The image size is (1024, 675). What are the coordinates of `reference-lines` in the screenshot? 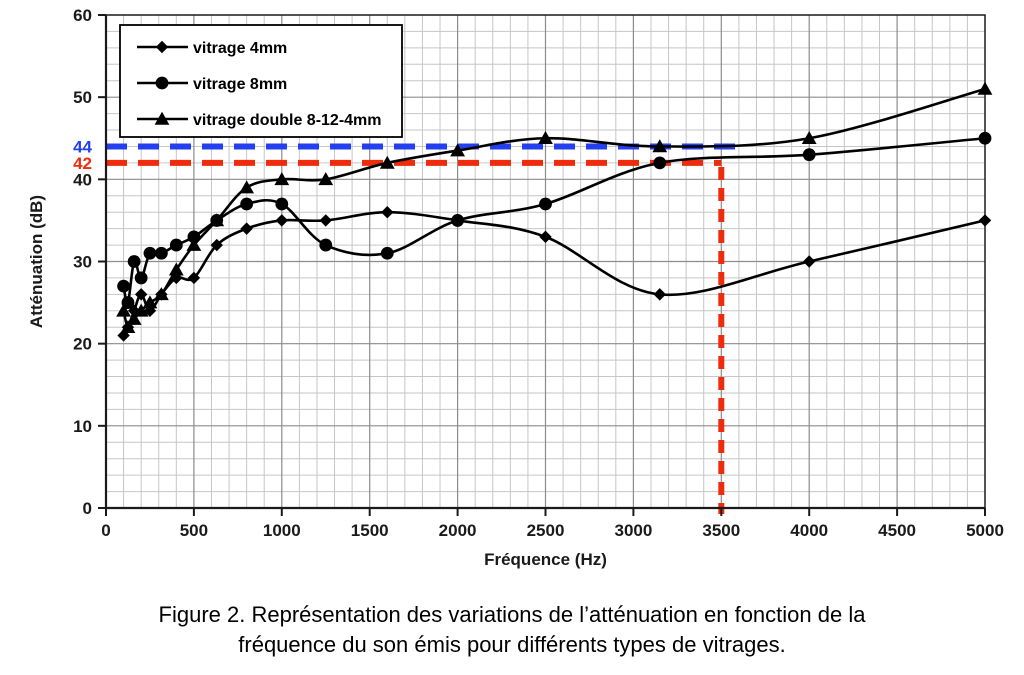 It's located at (422, 154).